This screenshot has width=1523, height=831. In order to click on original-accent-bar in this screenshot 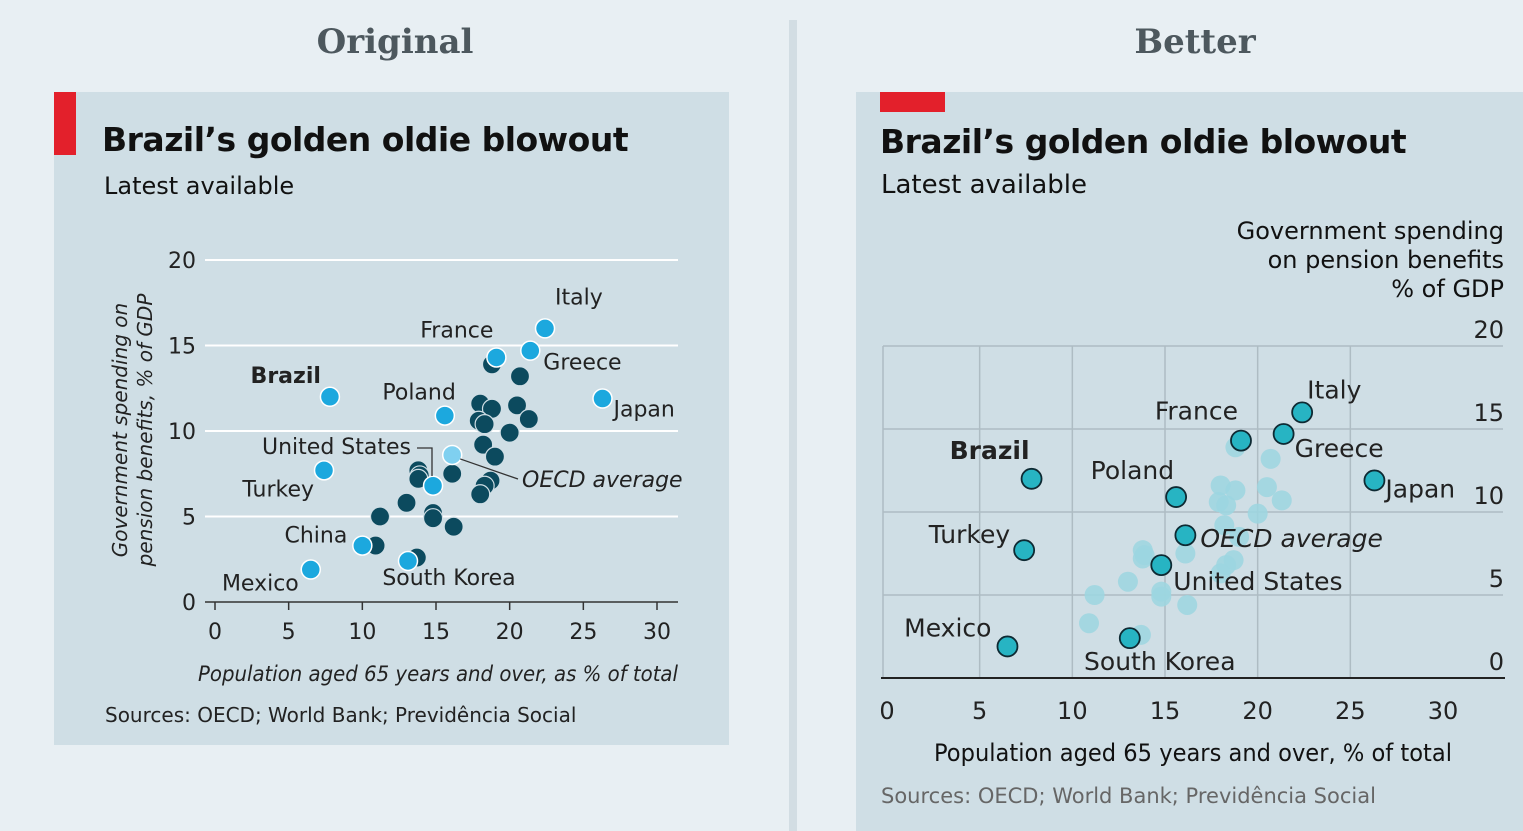, I will do `click(65, 123)`.